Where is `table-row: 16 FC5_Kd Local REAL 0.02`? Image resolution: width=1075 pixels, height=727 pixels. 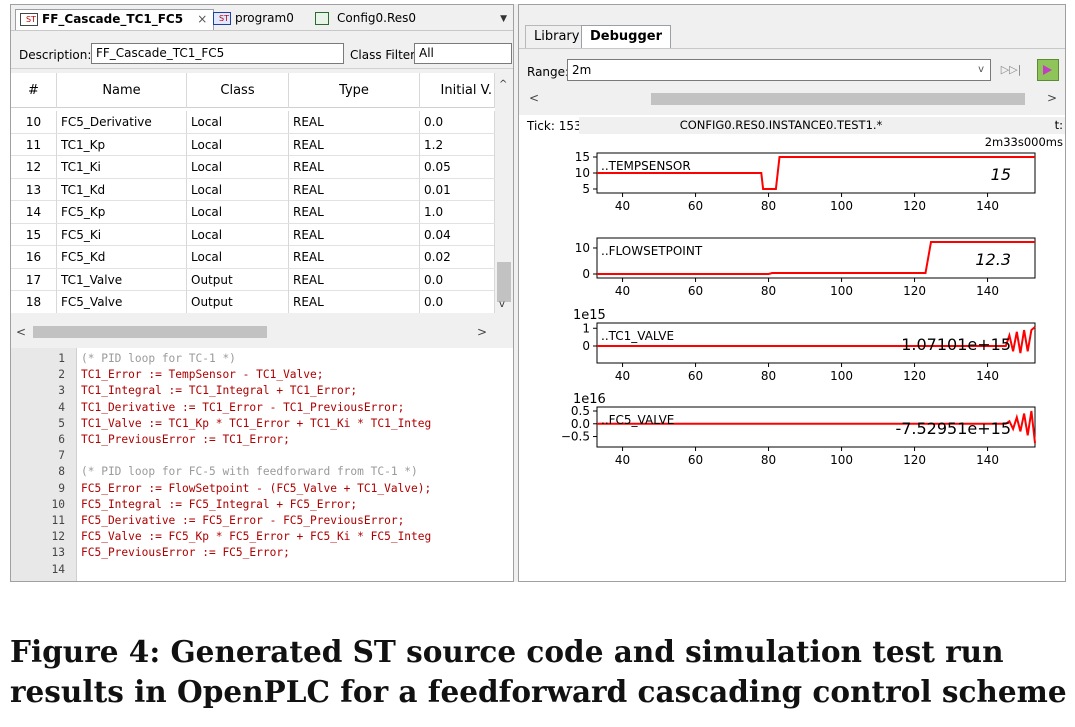 table-row: 16 FC5_Kd Local REAL 0.02 is located at coordinates (253, 257).